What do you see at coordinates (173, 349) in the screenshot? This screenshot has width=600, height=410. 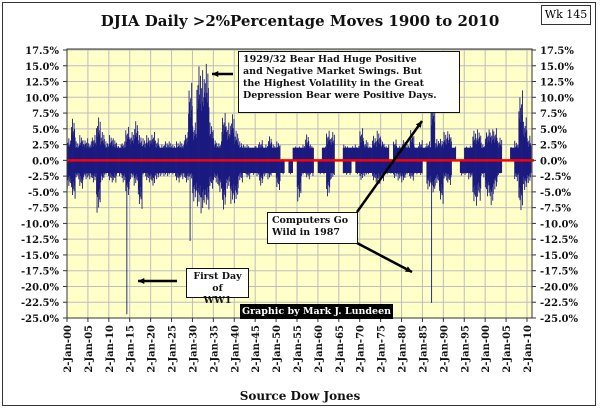 I see `x-tick-label: 2-Jan-25` at bounding box center [173, 349].